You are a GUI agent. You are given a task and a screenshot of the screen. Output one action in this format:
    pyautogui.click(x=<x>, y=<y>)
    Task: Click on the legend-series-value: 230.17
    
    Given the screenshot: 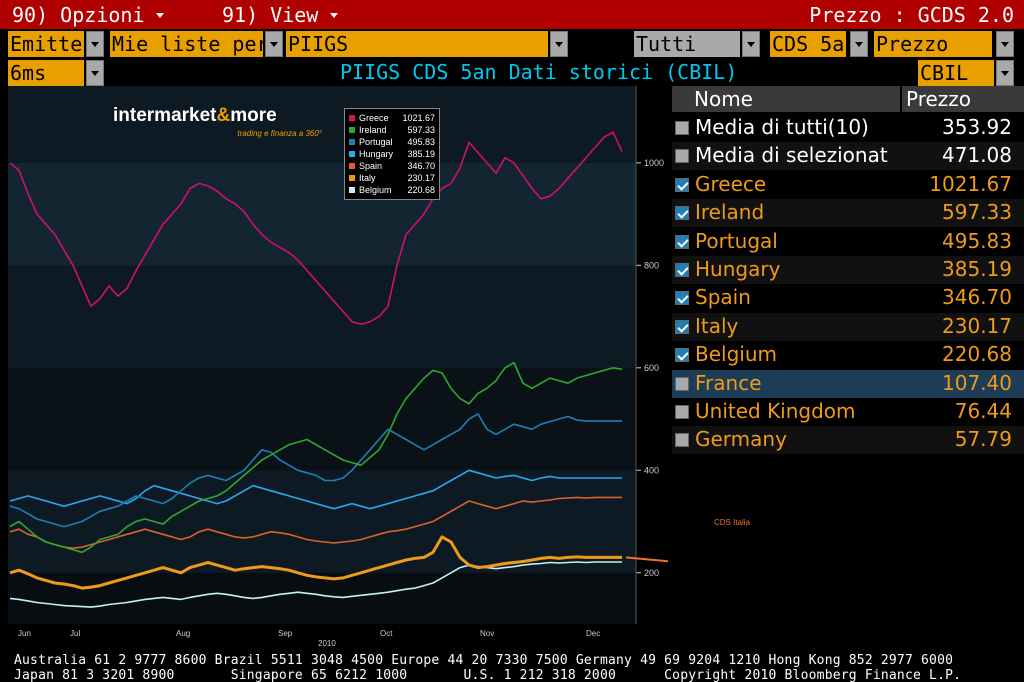 What is the action you would take?
    pyautogui.click(x=421, y=178)
    